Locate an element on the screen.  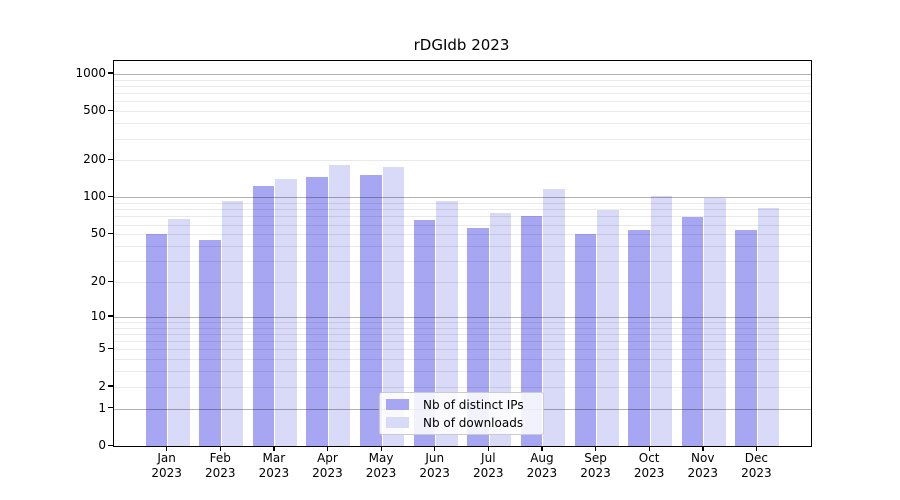
y-tick-label: 0 is located at coordinates (102, 445).